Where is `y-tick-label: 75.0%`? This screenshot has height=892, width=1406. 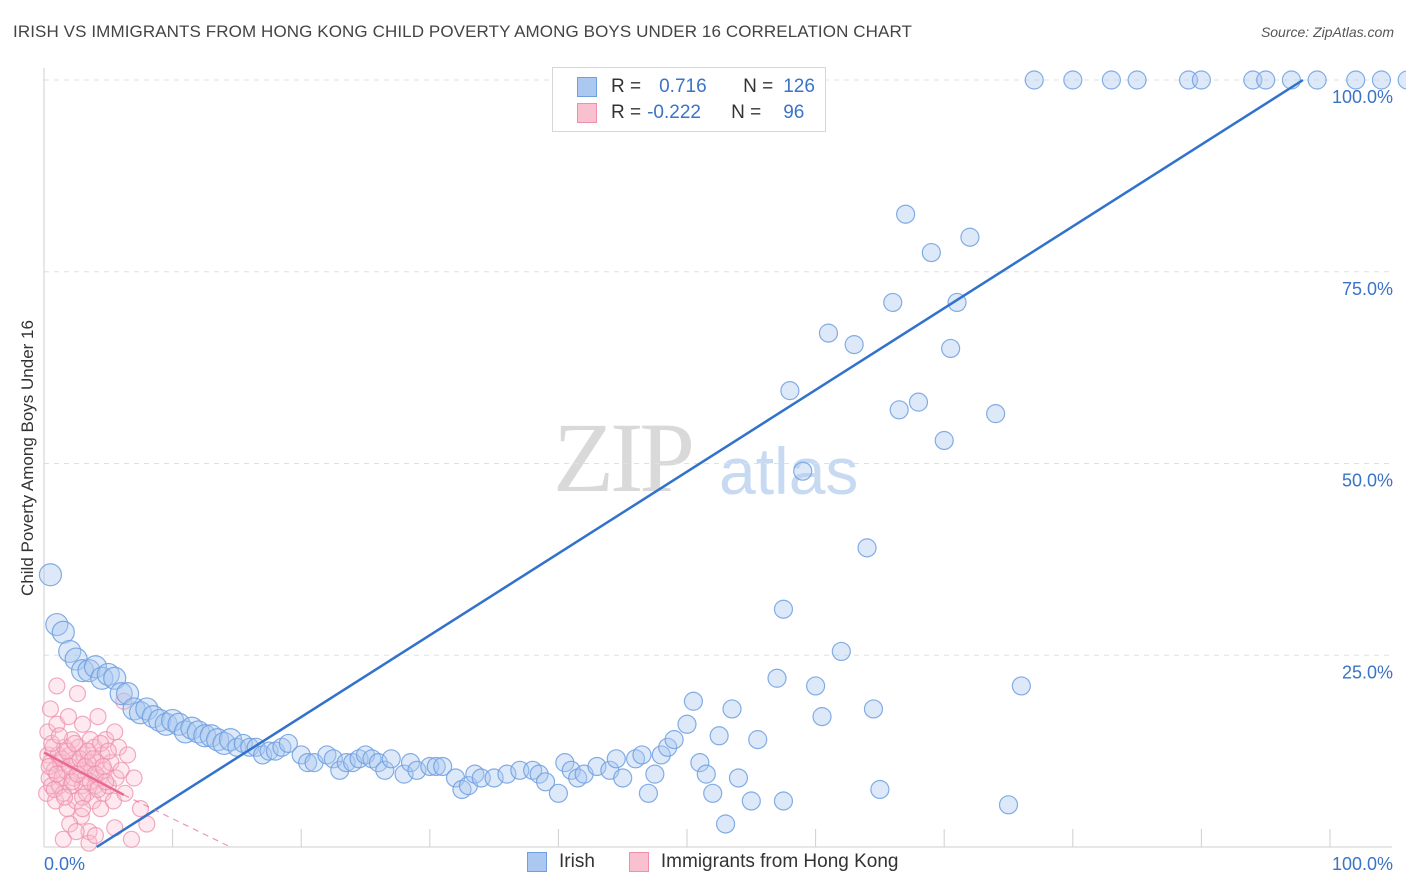 y-tick-label: 75.0% is located at coordinates (1367, 289).